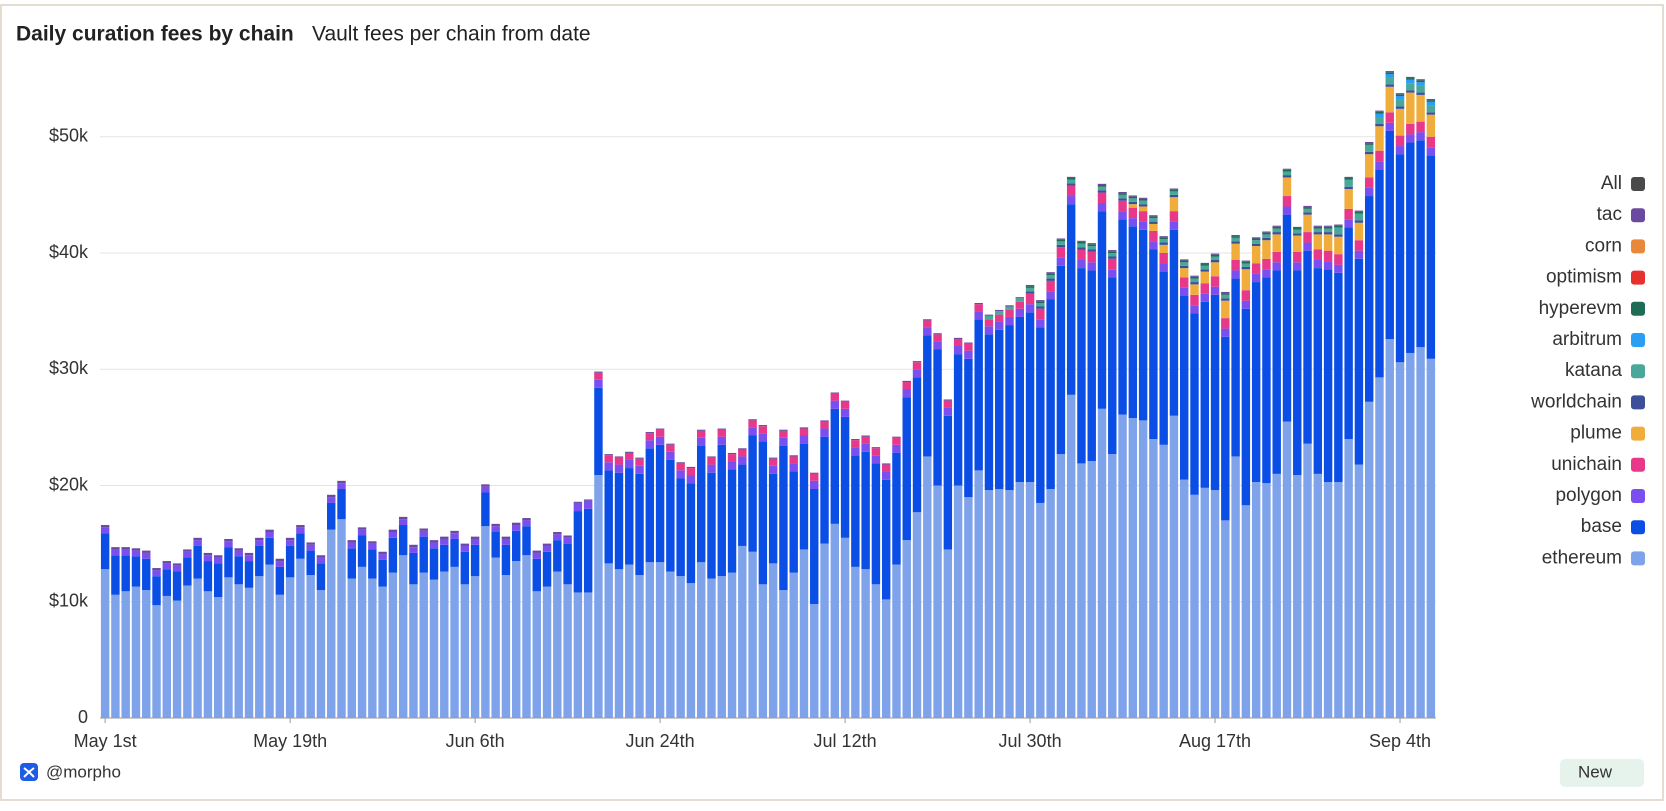  Describe the element at coordinates (1596, 433) in the screenshot. I see `legend-label: plume` at that location.